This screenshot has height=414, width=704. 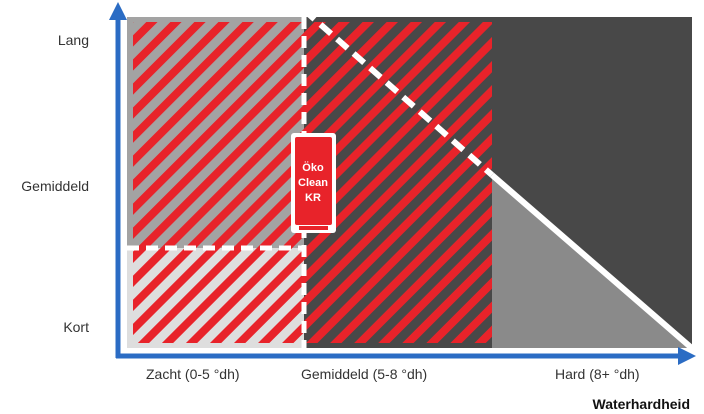 What do you see at coordinates (687, 356) in the screenshot?
I see `x-axis-arrow` at bounding box center [687, 356].